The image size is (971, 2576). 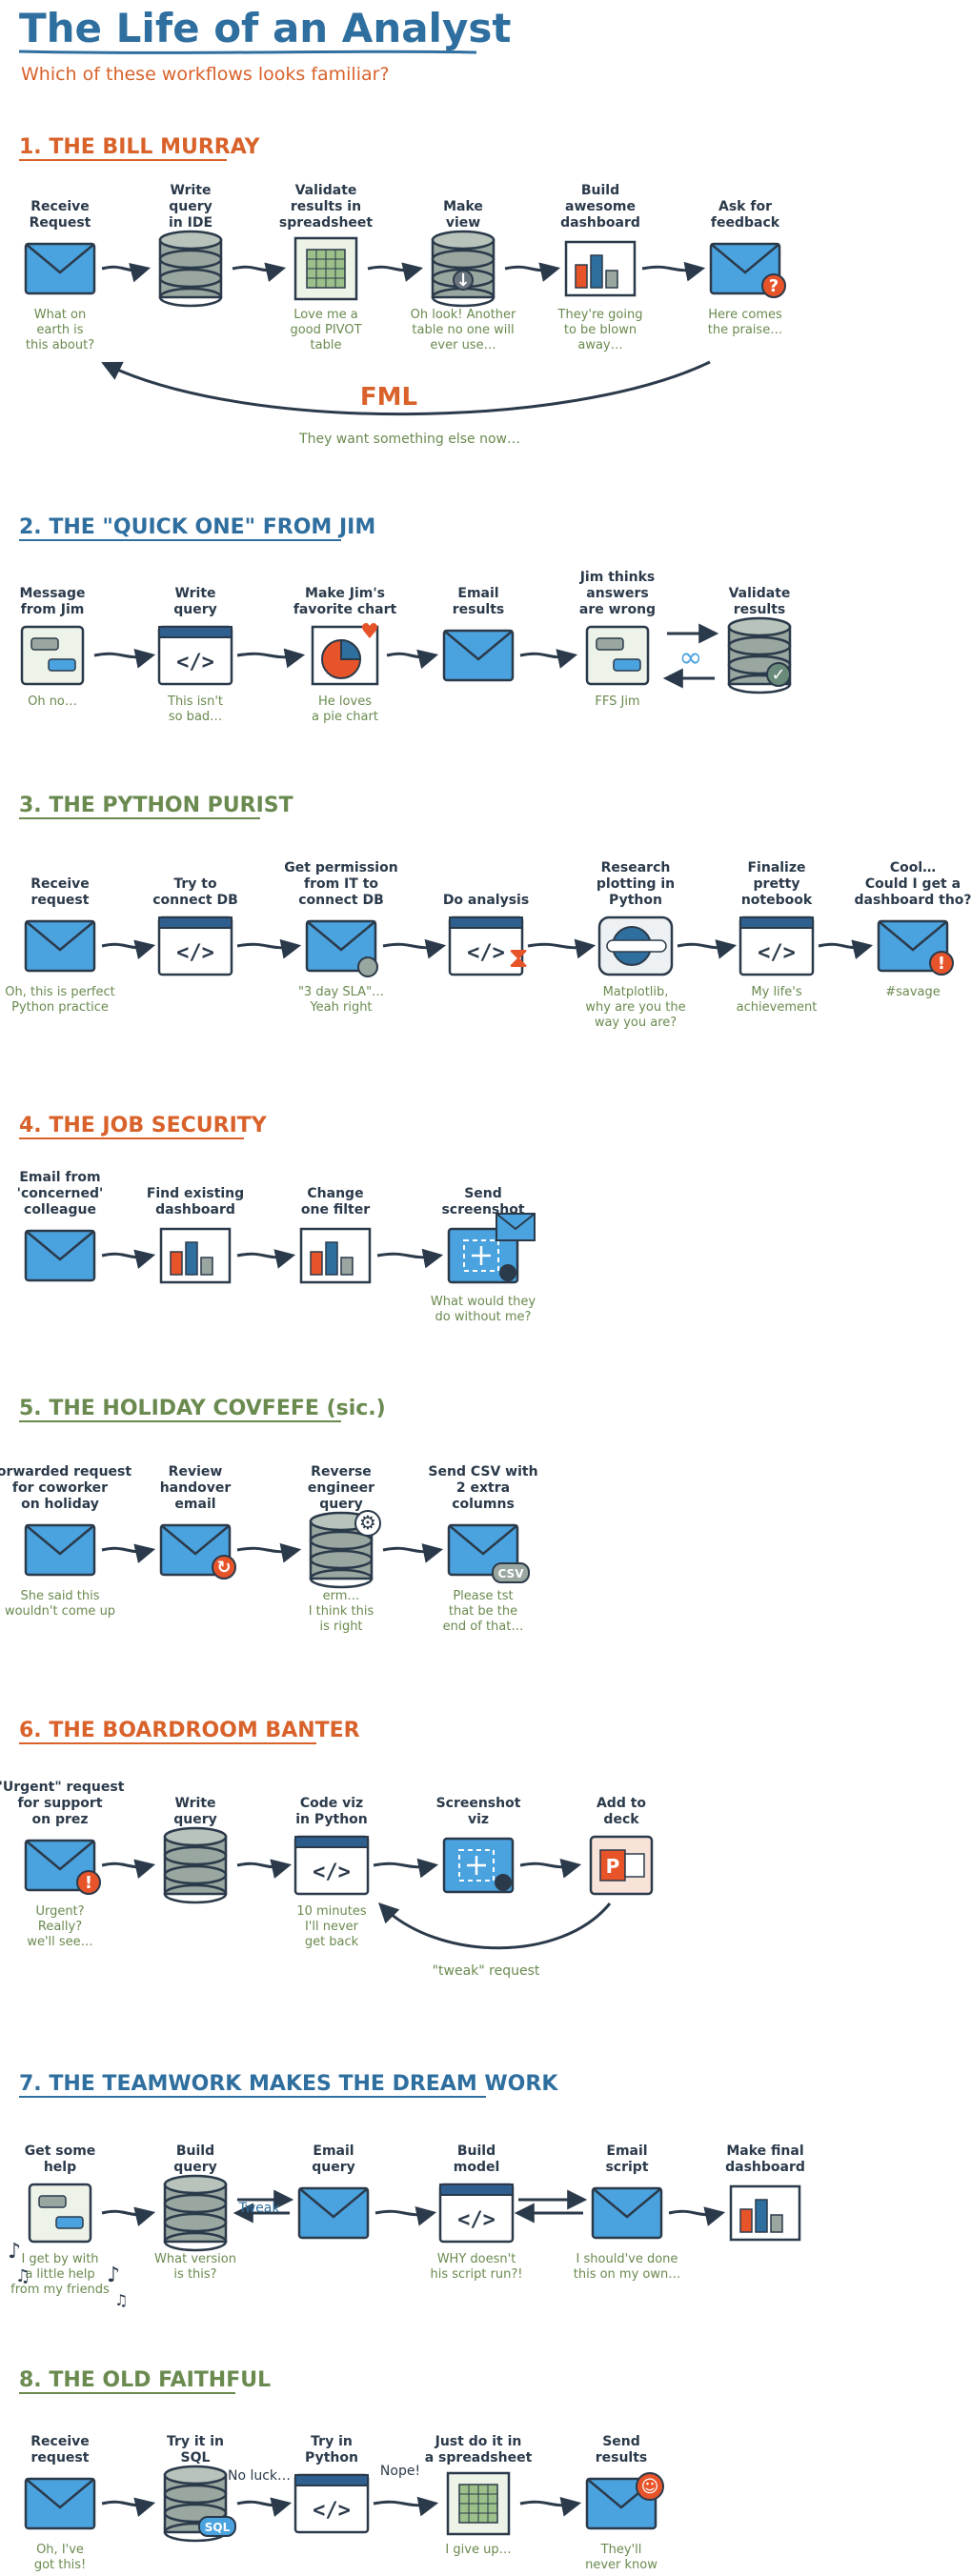 I want to click on chat-icon, so click(x=52, y=656).